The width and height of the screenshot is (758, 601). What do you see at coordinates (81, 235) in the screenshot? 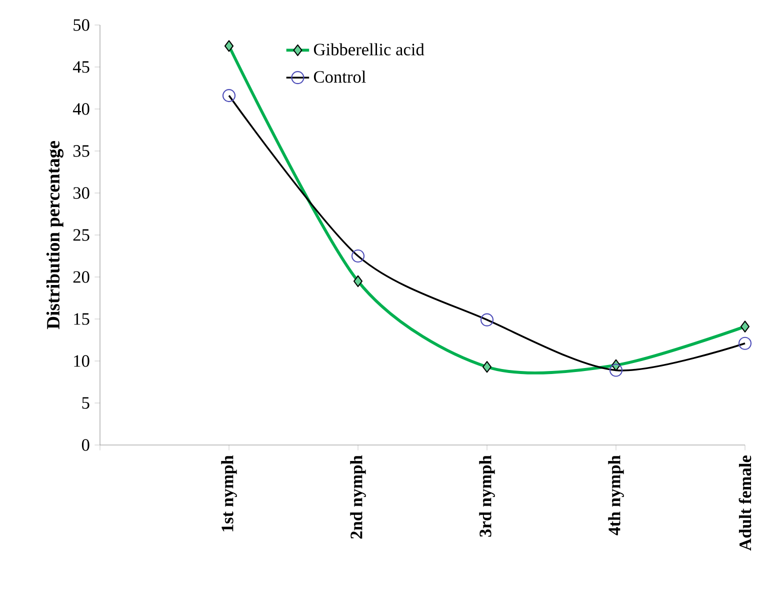
I see `y-tick-label: 25` at bounding box center [81, 235].